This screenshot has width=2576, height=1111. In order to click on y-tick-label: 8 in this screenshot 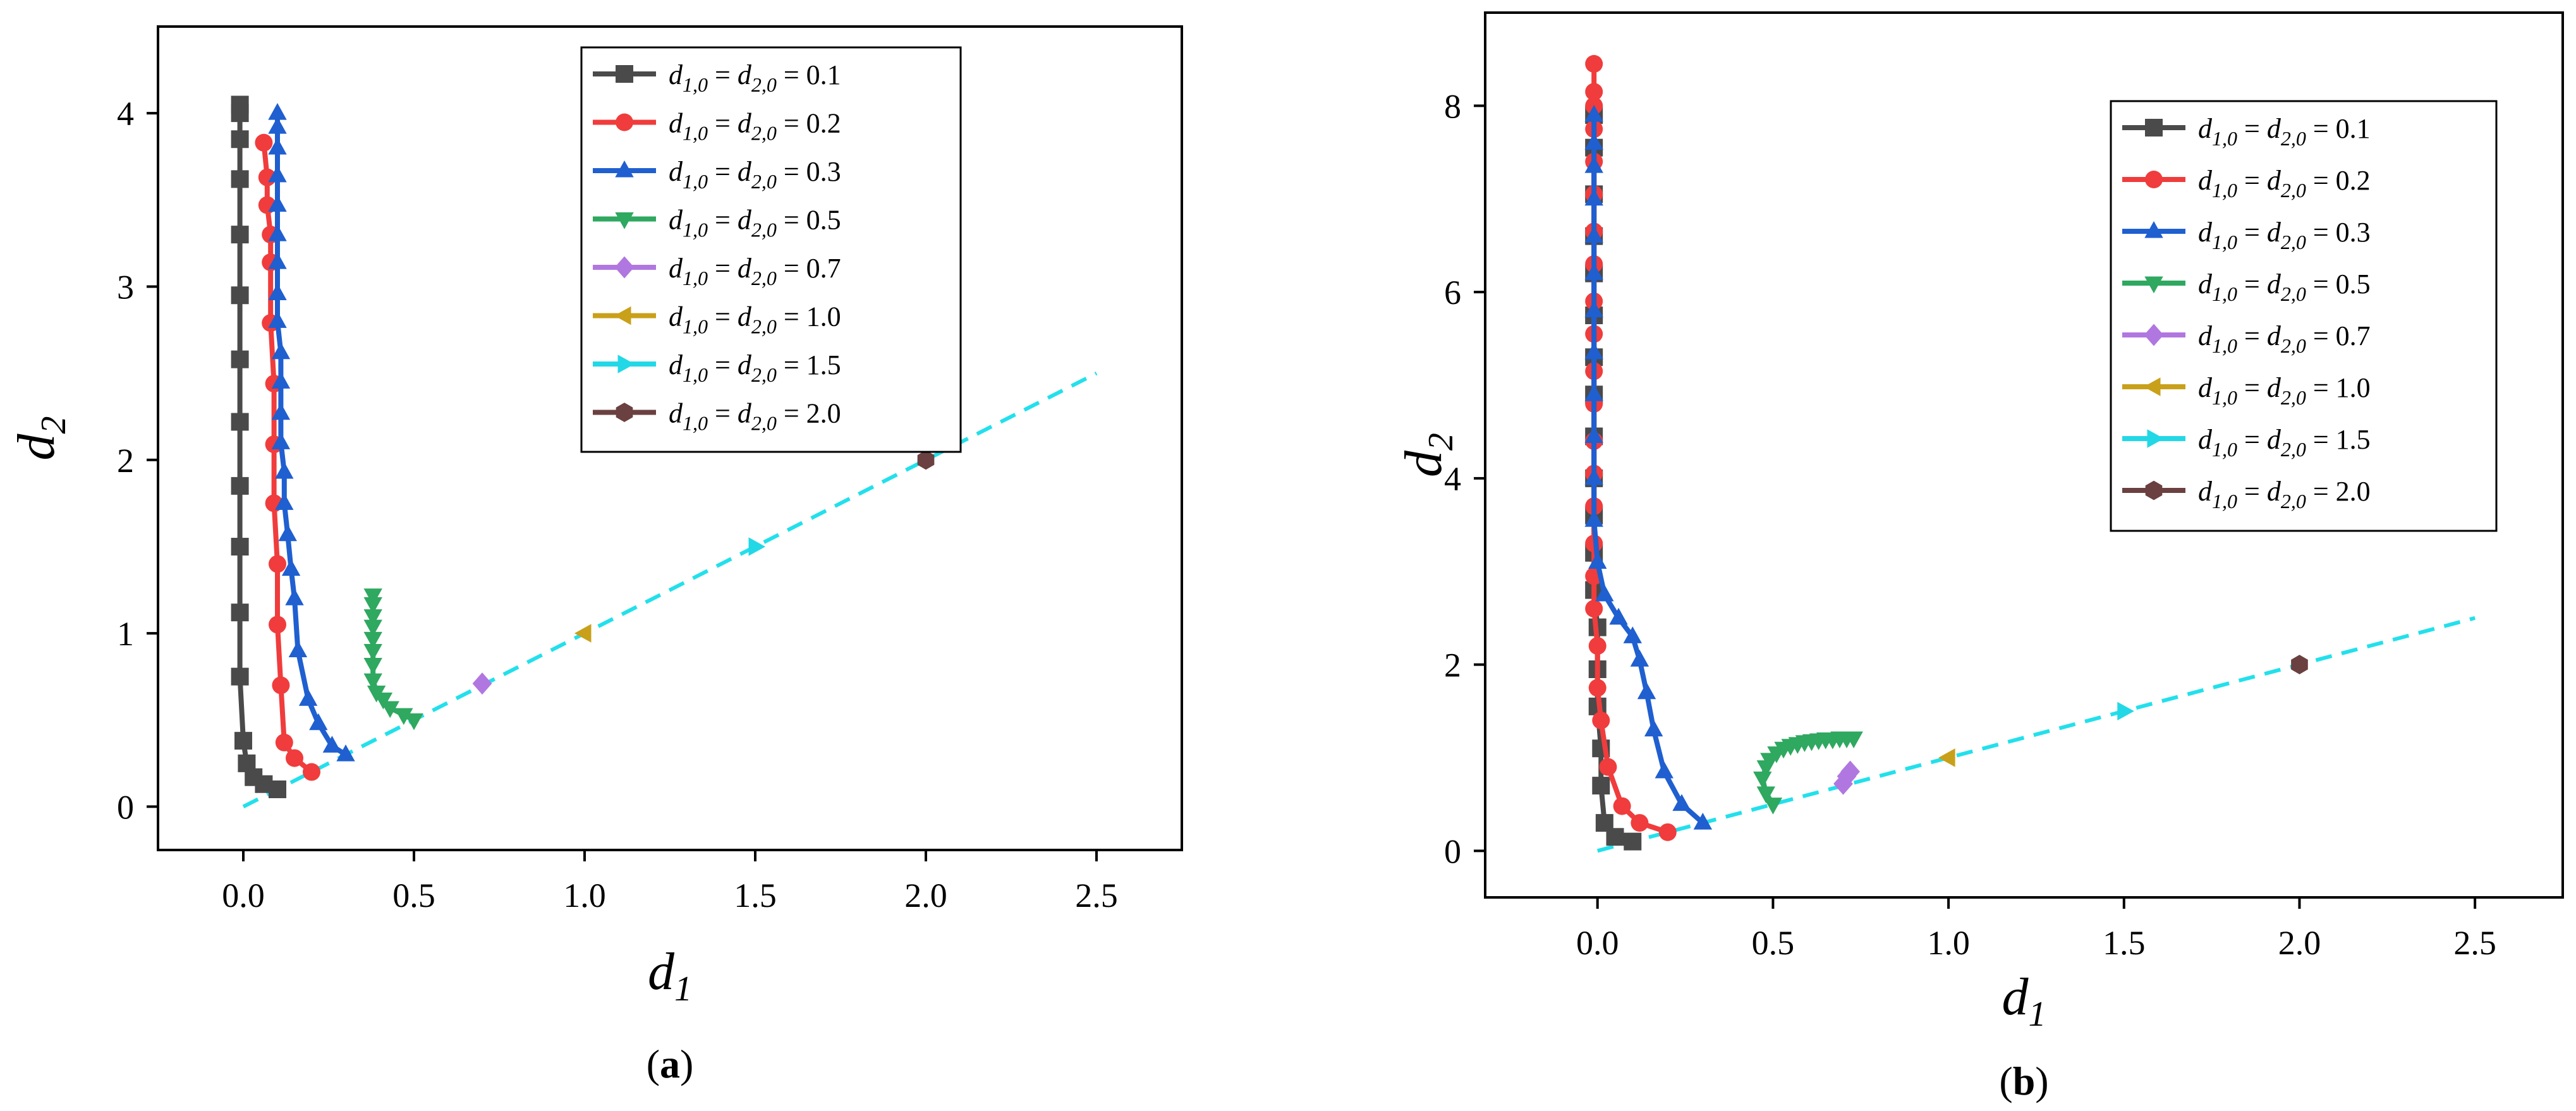, I will do `click(1453, 106)`.